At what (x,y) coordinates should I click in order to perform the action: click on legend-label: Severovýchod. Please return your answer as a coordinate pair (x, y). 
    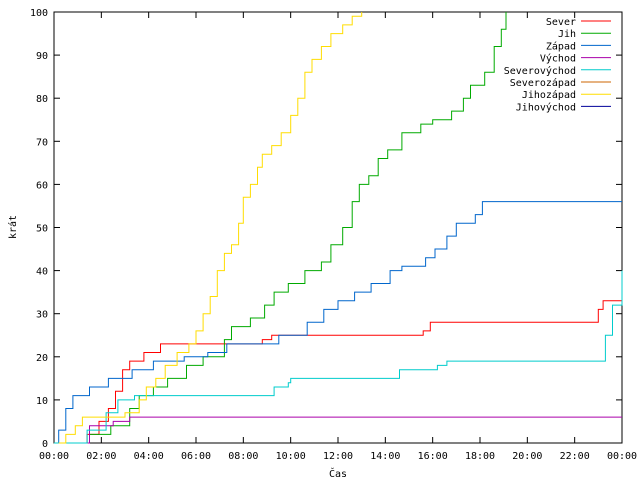
    Looking at the image, I should click on (540, 71).